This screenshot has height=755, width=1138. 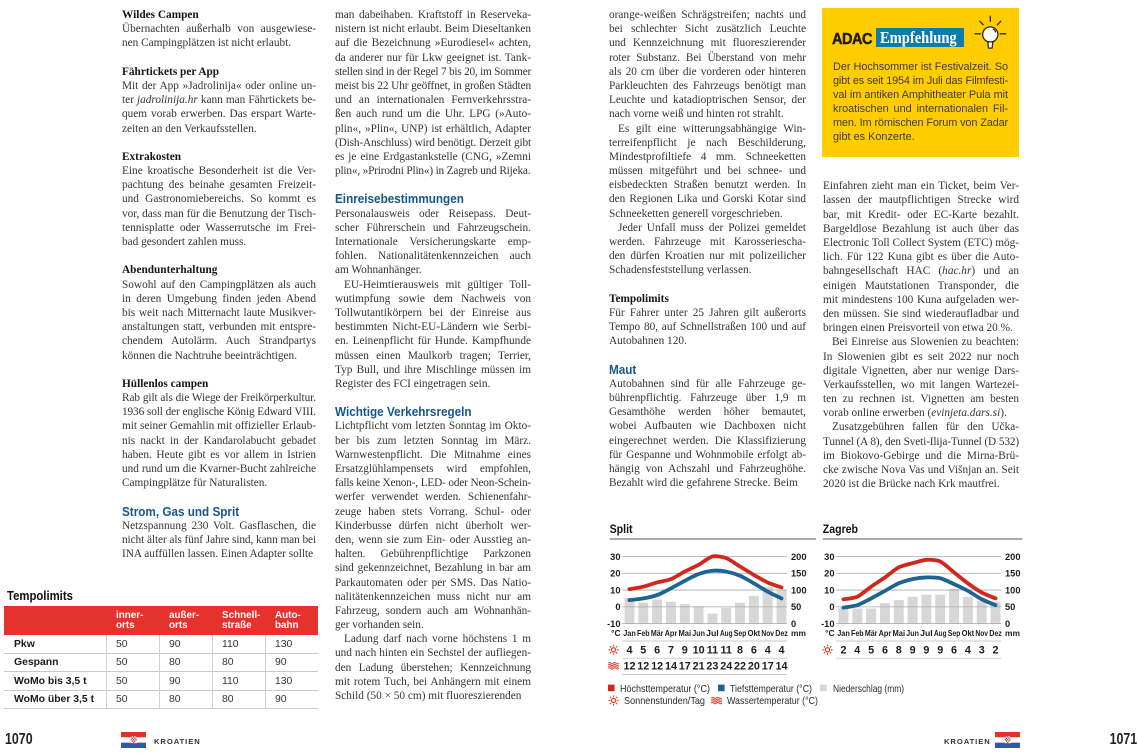 I want to click on svg-text: 24, so click(x=726, y=667).